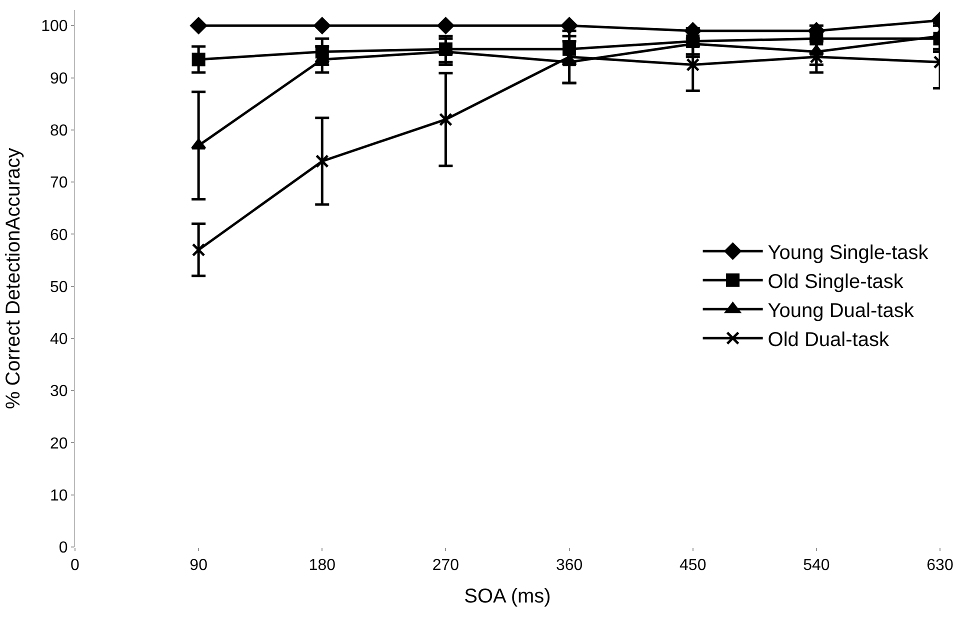 This screenshot has width=962, height=617. Describe the element at coordinates (836, 281) in the screenshot. I see `legend-label: Old Single-task` at that location.